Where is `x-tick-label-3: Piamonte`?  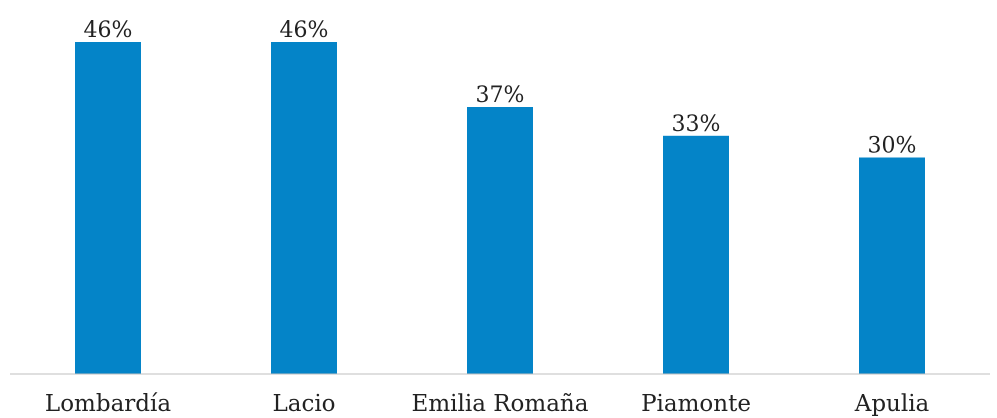
x-tick-label-3: Piamonte is located at coordinates (696, 404).